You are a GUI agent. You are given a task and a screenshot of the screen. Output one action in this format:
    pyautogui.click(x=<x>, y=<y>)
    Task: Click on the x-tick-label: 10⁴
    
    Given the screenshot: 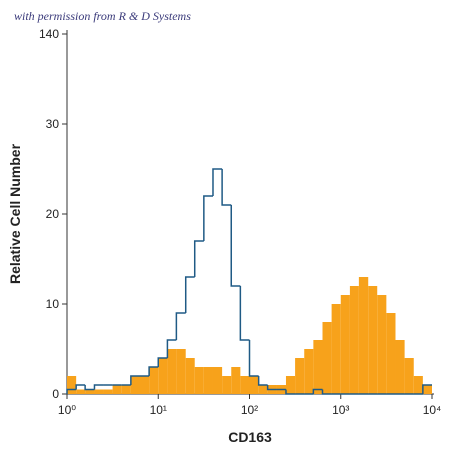 What is the action you would take?
    pyautogui.click(x=432, y=410)
    